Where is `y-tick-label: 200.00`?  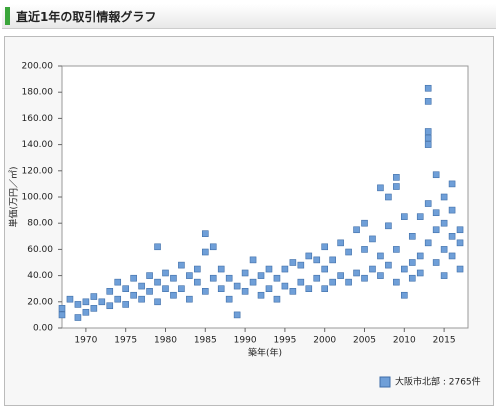
y-tick-label: 200.00 is located at coordinates (38, 67).